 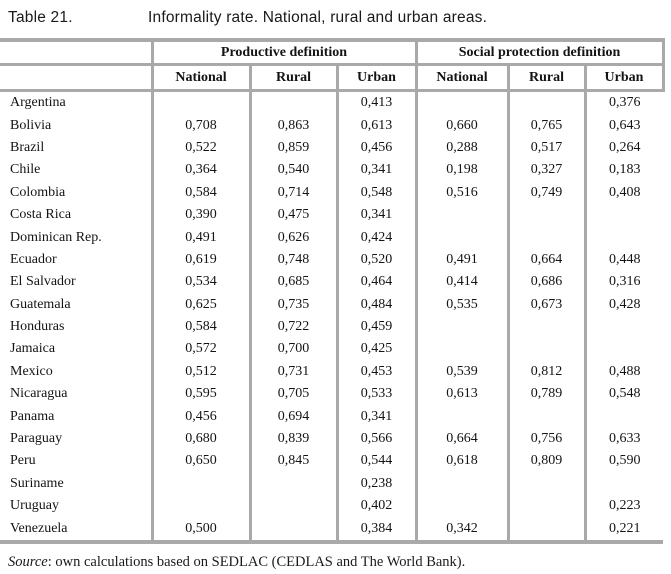 What do you see at coordinates (331, 529) in the screenshot?
I see `table-row: Venezuela 0,500 0,384 0,342 0,221` at bounding box center [331, 529].